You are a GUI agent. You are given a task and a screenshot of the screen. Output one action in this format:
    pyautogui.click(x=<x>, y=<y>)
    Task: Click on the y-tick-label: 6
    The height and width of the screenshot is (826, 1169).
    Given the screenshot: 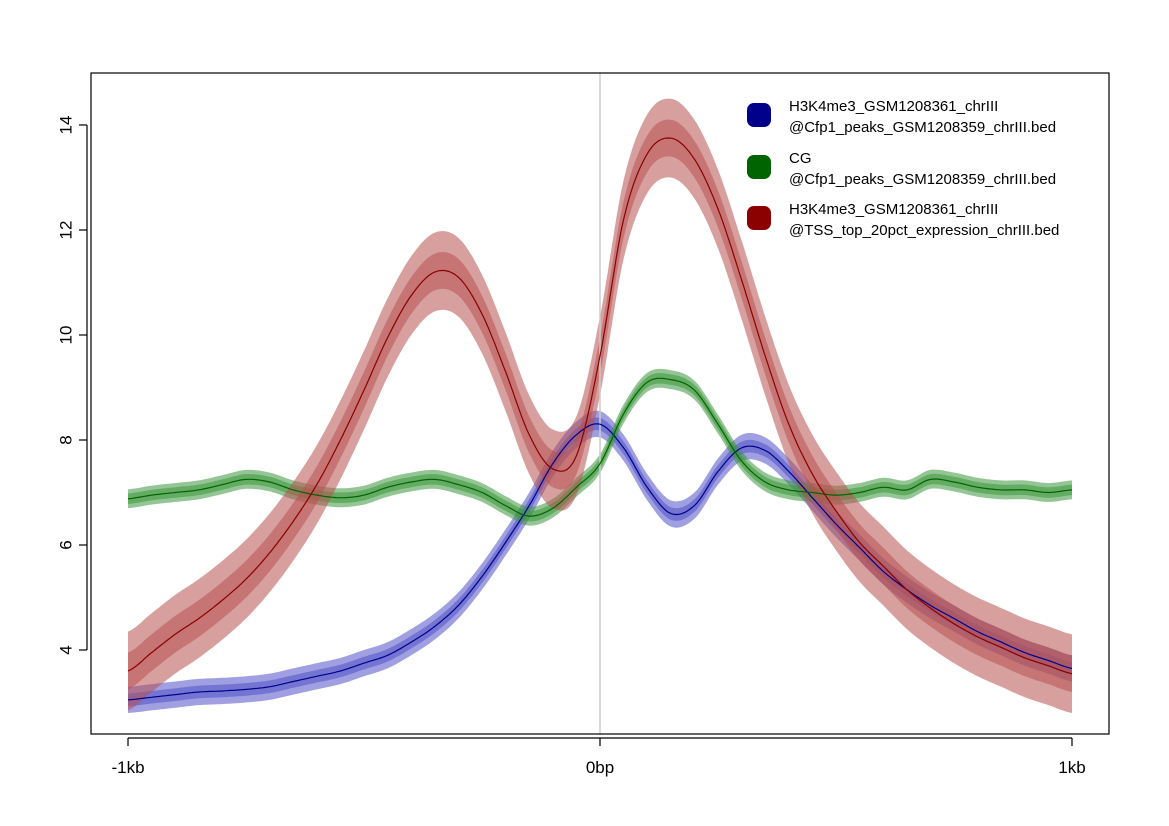 What is the action you would take?
    pyautogui.click(x=66, y=544)
    